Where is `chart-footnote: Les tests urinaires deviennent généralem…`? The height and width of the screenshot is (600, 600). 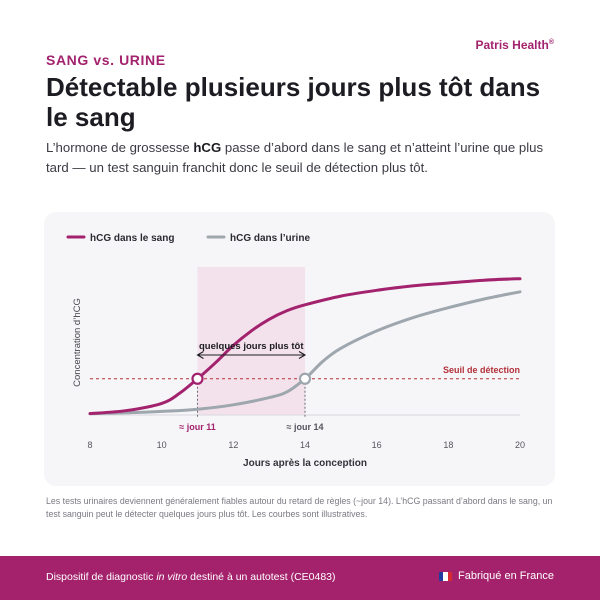 chart-footnote: Les tests urinaires deviennent généralem… is located at coordinates (299, 507).